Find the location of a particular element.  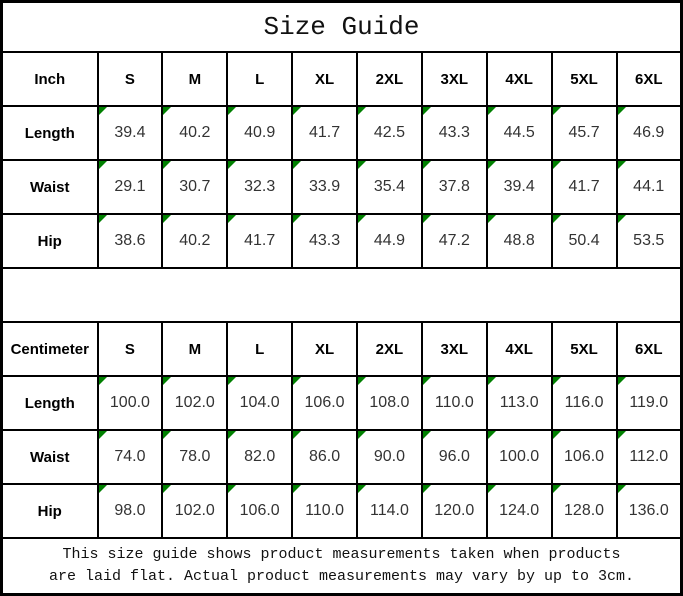

size-value: 35.4 is located at coordinates (389, 186).